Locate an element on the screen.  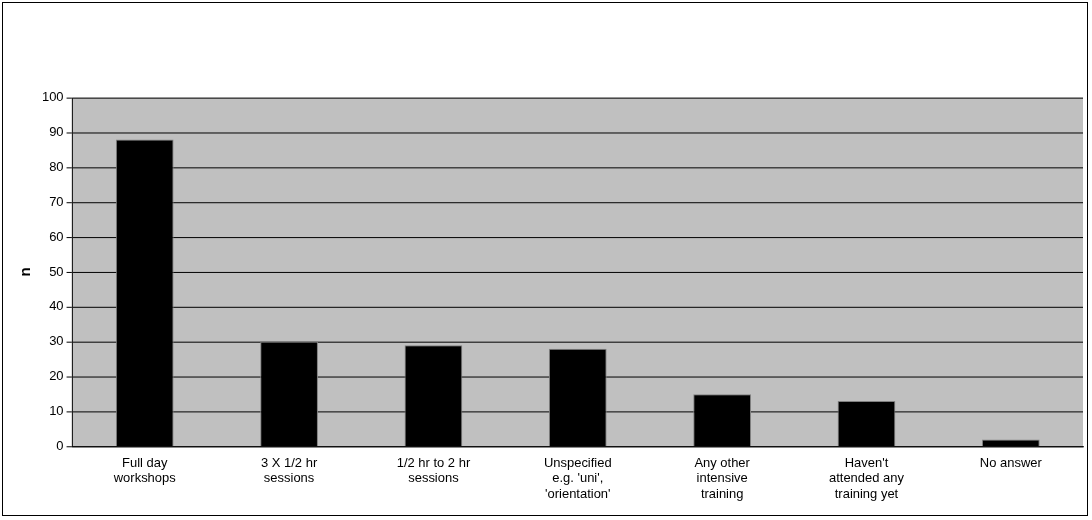
y-tick-label: 20 is located at coordinates (56, 376).